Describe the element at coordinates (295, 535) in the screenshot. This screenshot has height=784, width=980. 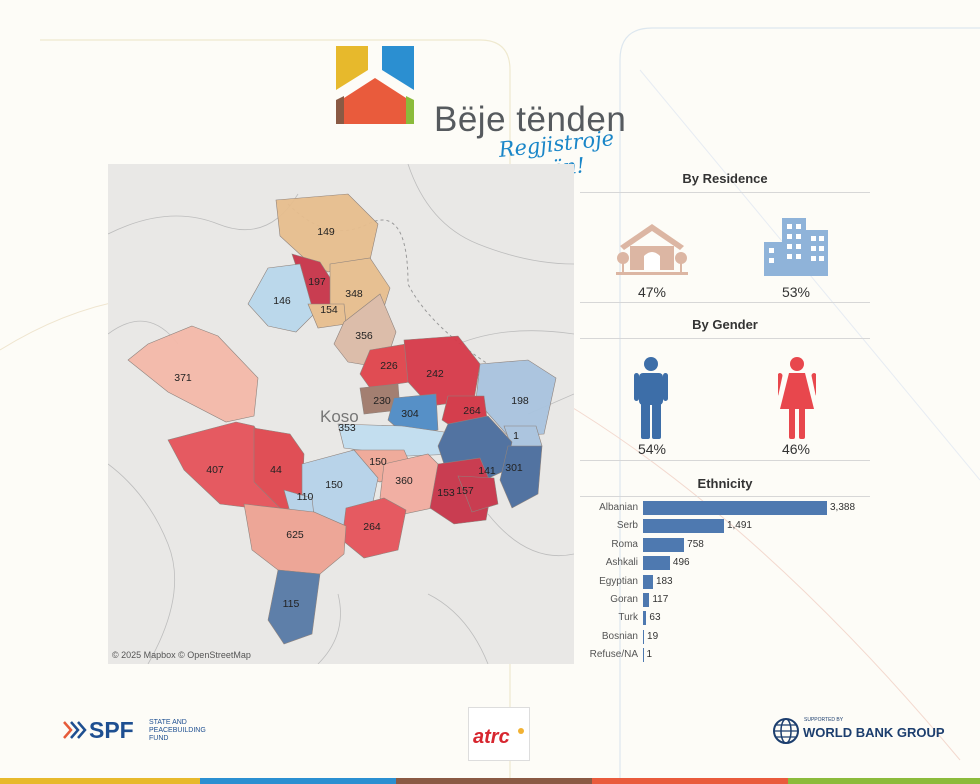
I see `map-region-value: 625` at that location.